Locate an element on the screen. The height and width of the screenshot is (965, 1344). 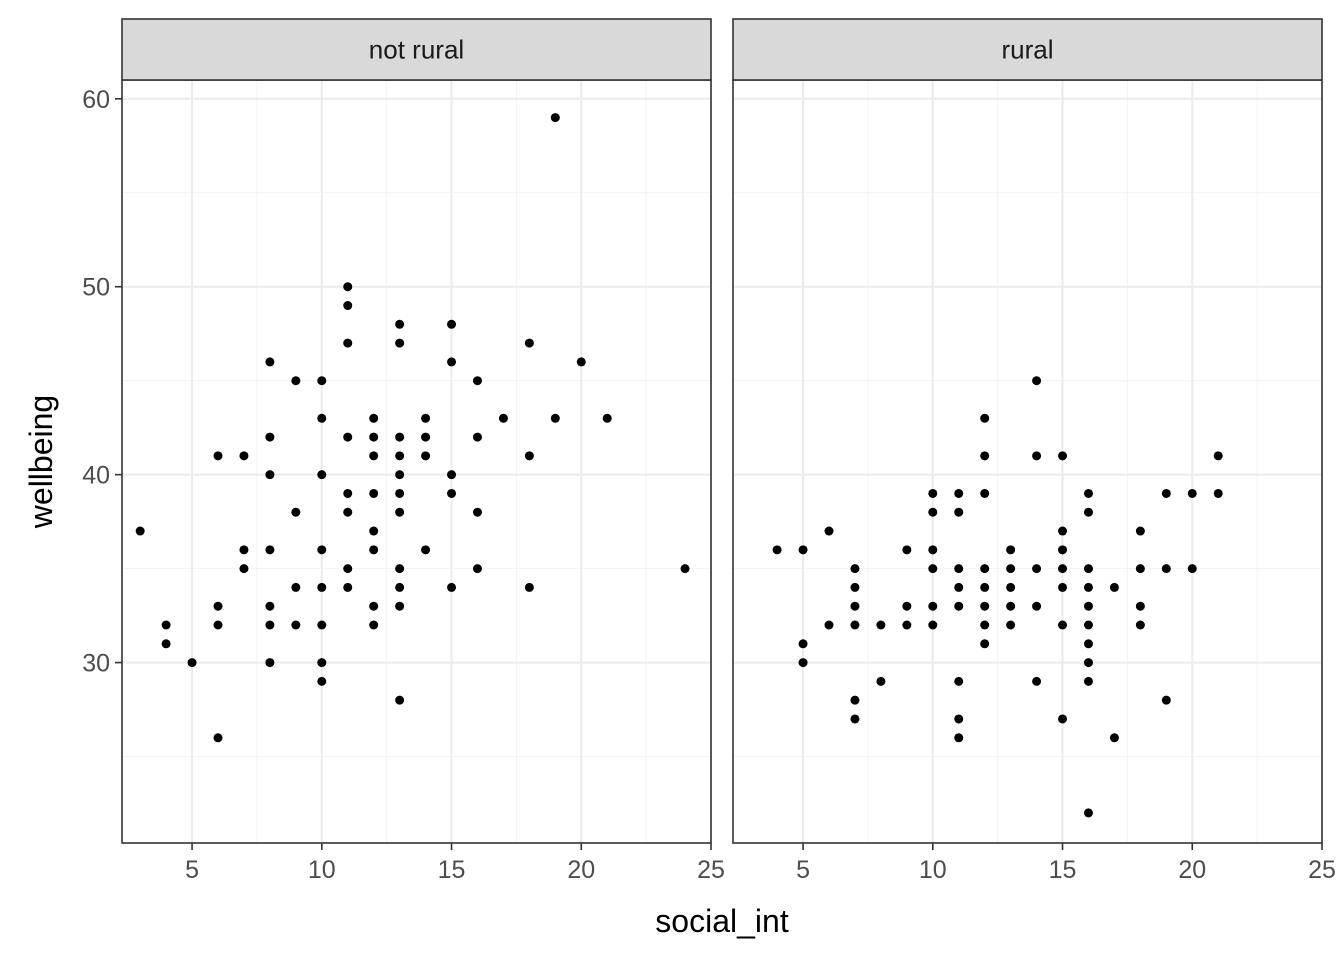
x-tick-label: 15 is located at coordinates (1063, 870).